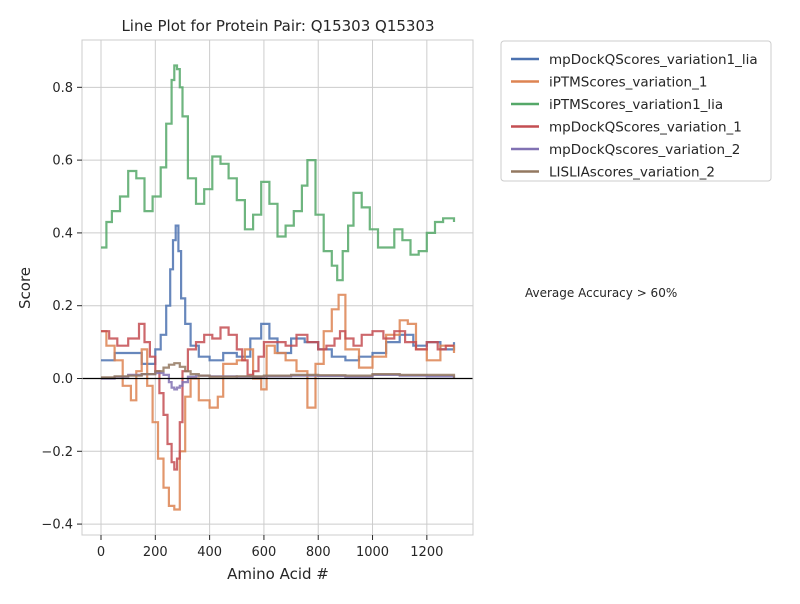 The width and height of the screenshot is (800, 604). I want to click on y-tick-label: 0.0, so click(62, 379).